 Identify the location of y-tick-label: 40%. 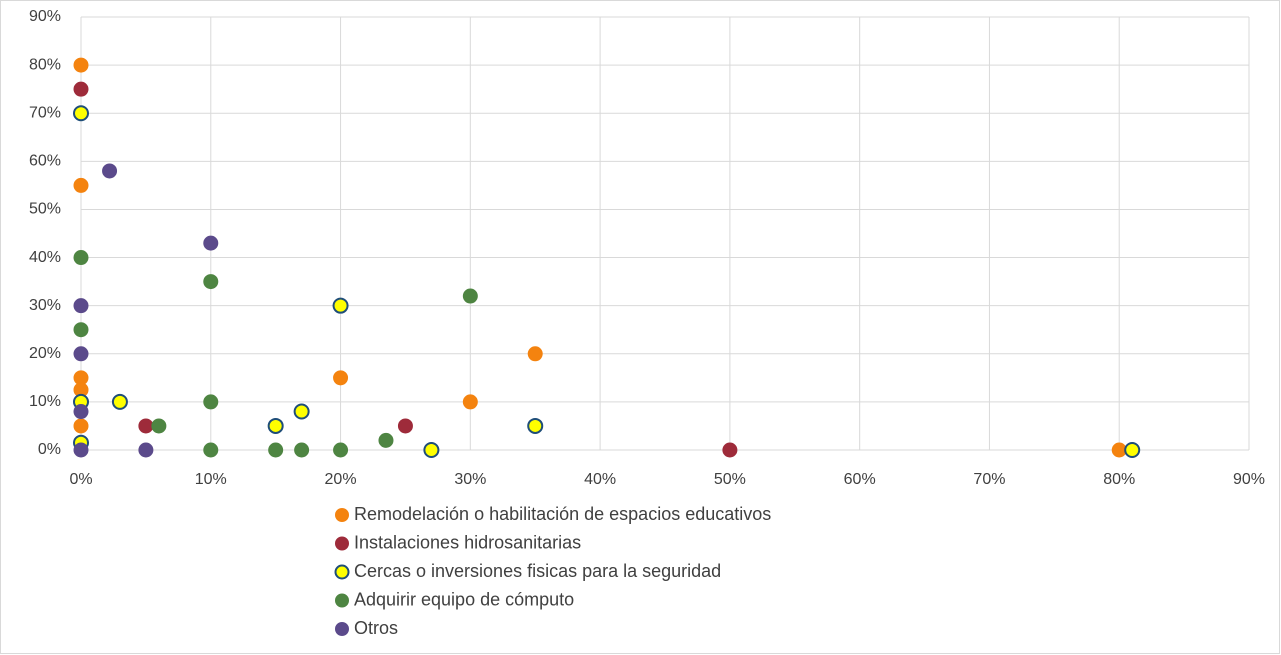
(45, 257).